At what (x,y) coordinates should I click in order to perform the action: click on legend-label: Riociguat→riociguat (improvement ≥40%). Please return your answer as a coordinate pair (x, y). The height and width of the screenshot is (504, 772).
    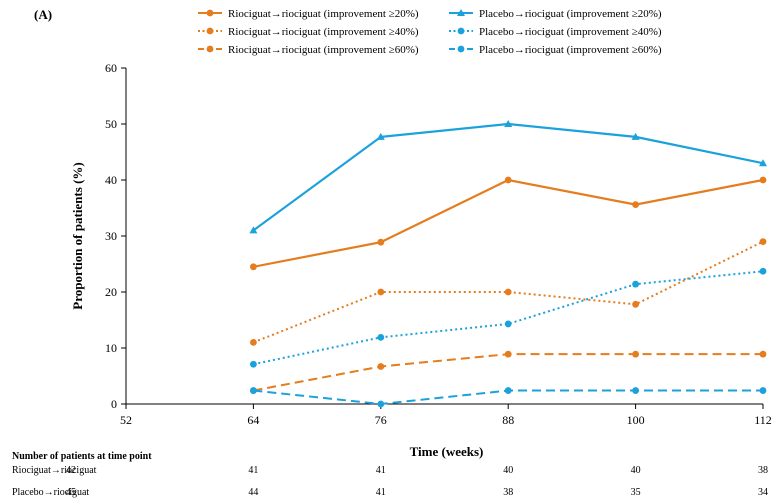
    Looking at the image, I should click on (323, 32).